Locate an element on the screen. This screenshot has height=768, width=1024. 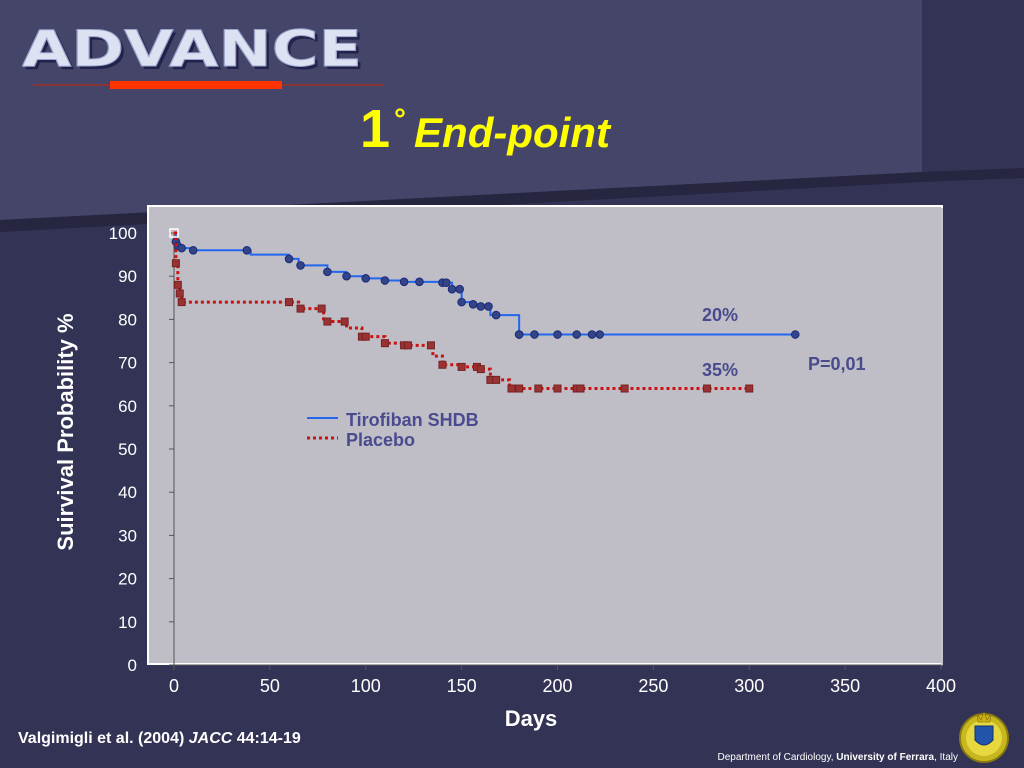
y-tick-label: 20 is located at coordinates (127, 579).